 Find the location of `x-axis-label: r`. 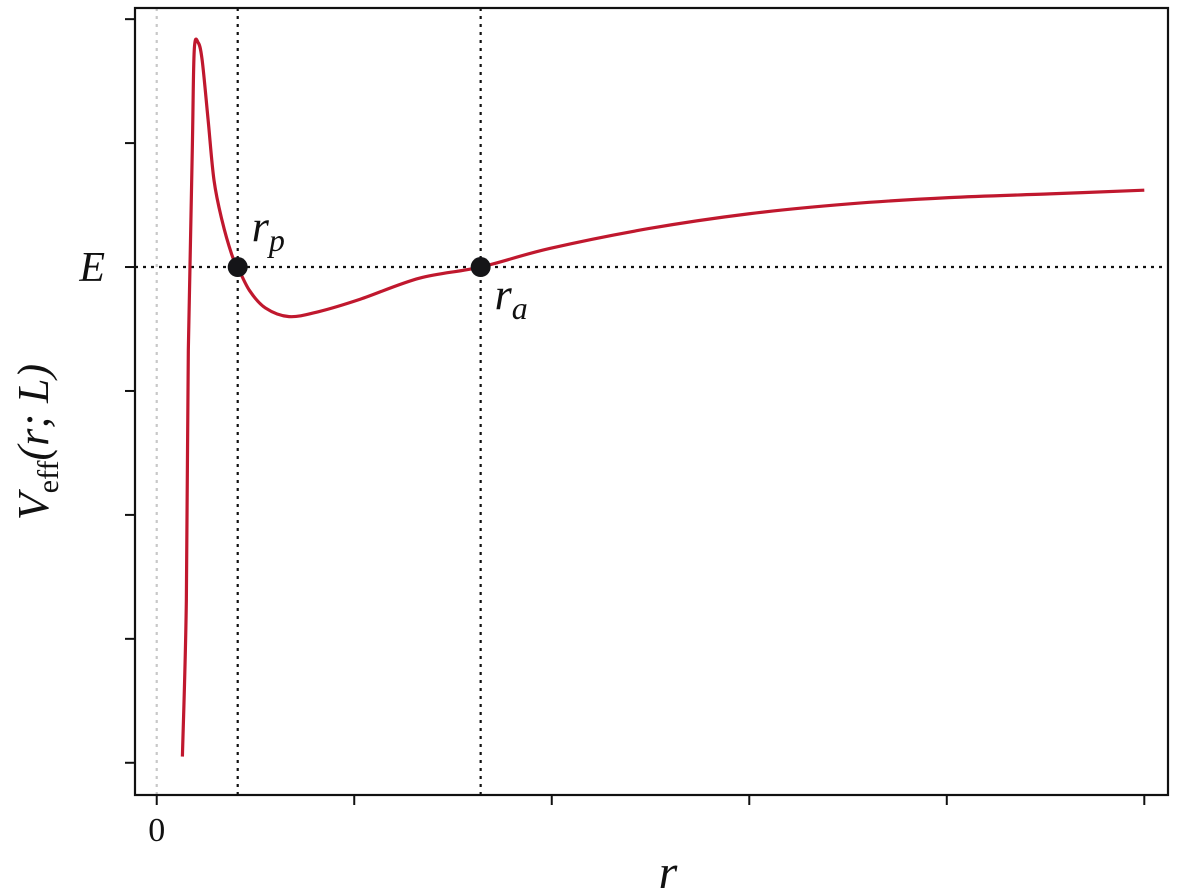

x-axis-label: r is located at coordinates (668, 870).